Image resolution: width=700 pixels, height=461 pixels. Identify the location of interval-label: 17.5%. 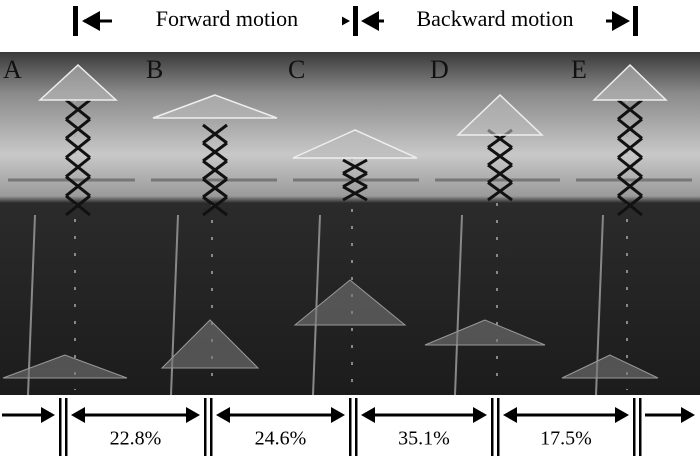
(566, 439).